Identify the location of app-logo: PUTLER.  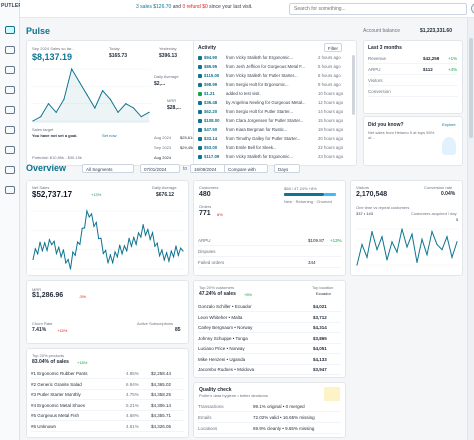
(12, 6).